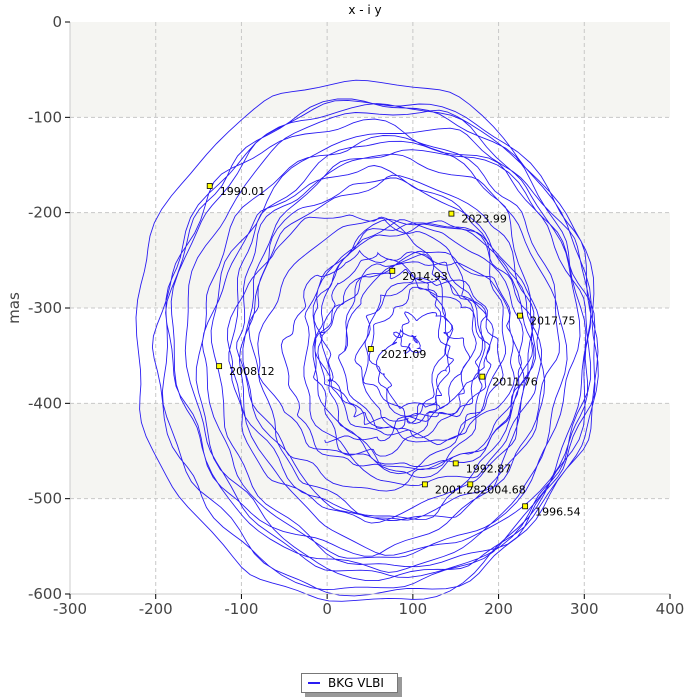  I want to click on epoch-label: 2008.12, so click(252, 371).